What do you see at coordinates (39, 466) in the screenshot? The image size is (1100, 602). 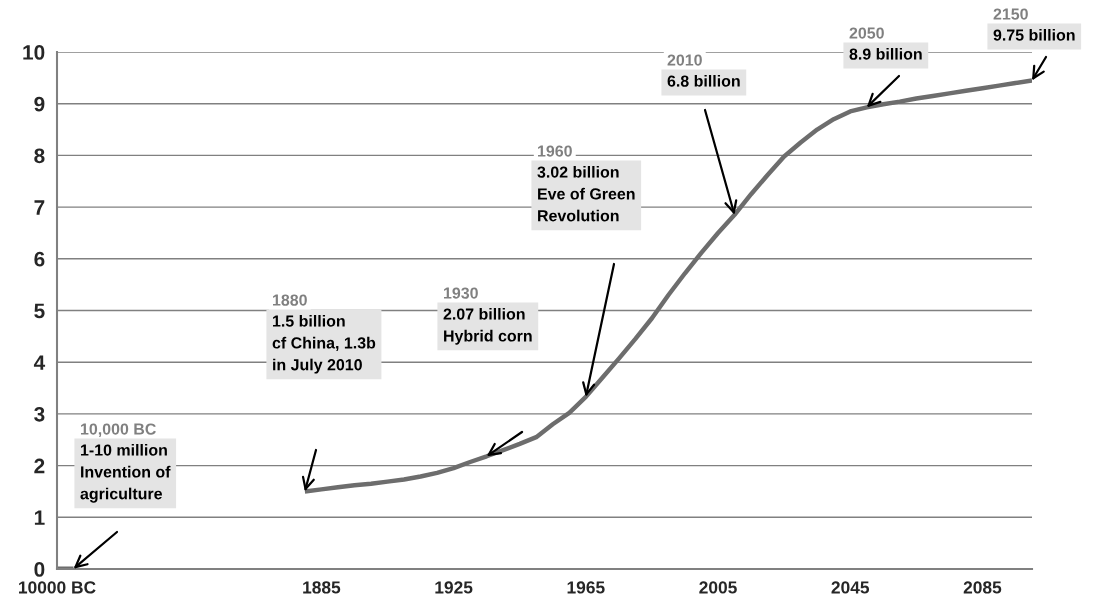 I see `y-tick-label: 2` at bounding box center [39, 466].